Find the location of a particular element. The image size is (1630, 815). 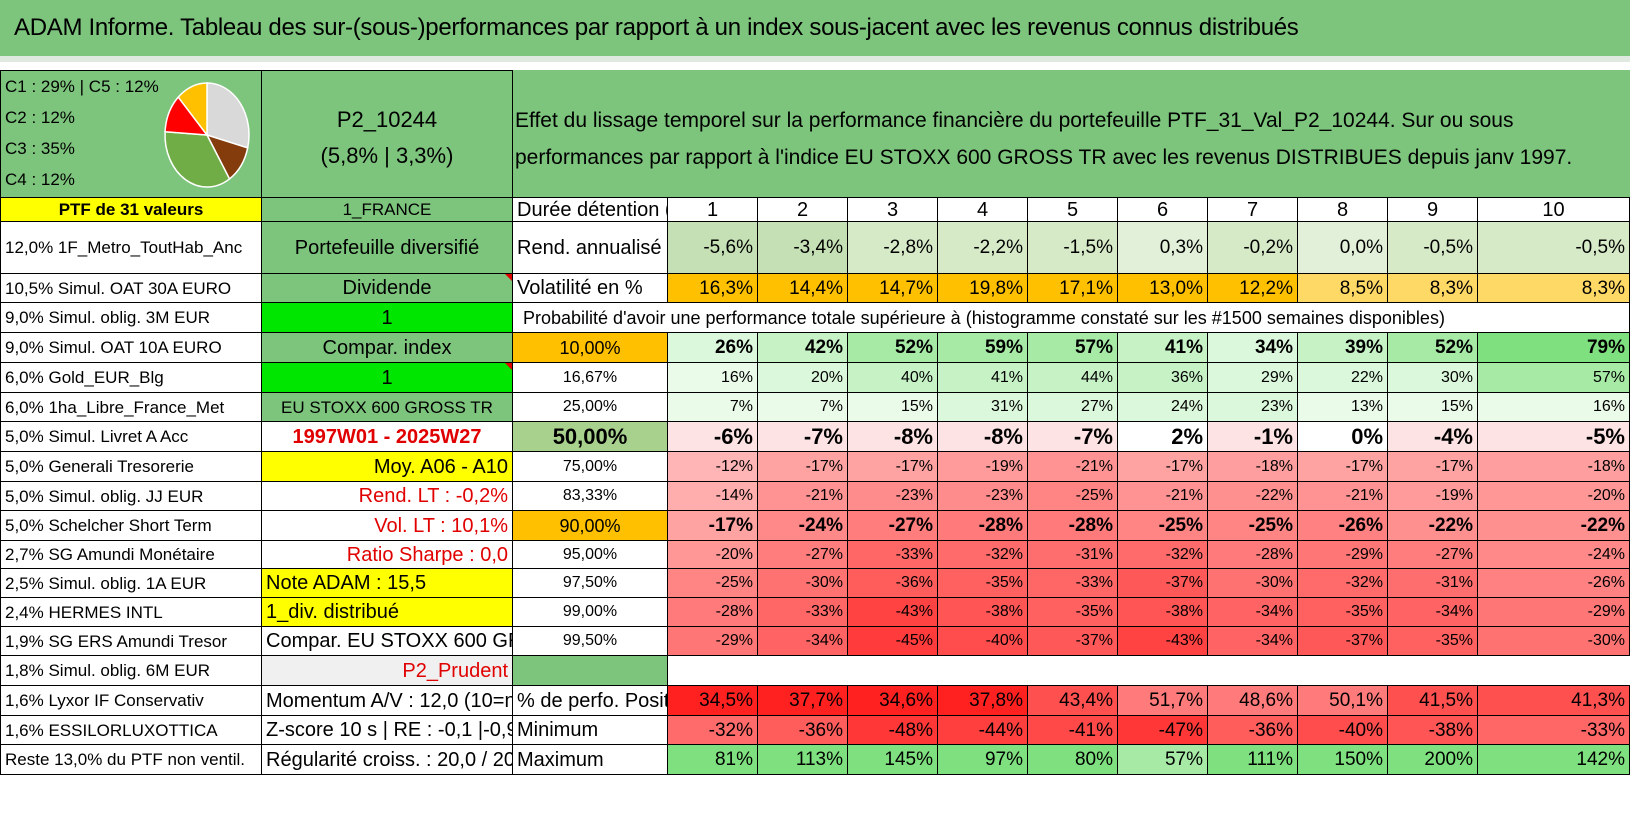

maximum-value: 97% is located at coordinates (983, 760).